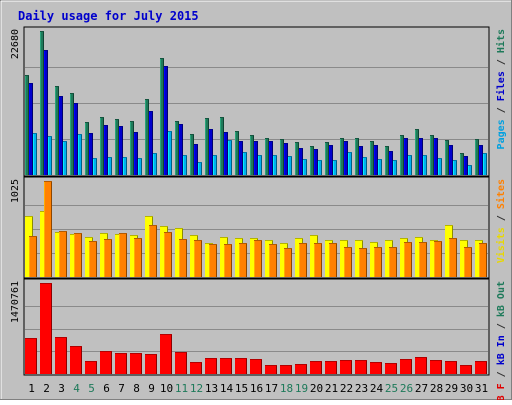 The height and width of the screenshot is (405, 512). Describe the element at coordinates (271, 388) in the screenshot. I see `x-tick-label: 17` at that location.